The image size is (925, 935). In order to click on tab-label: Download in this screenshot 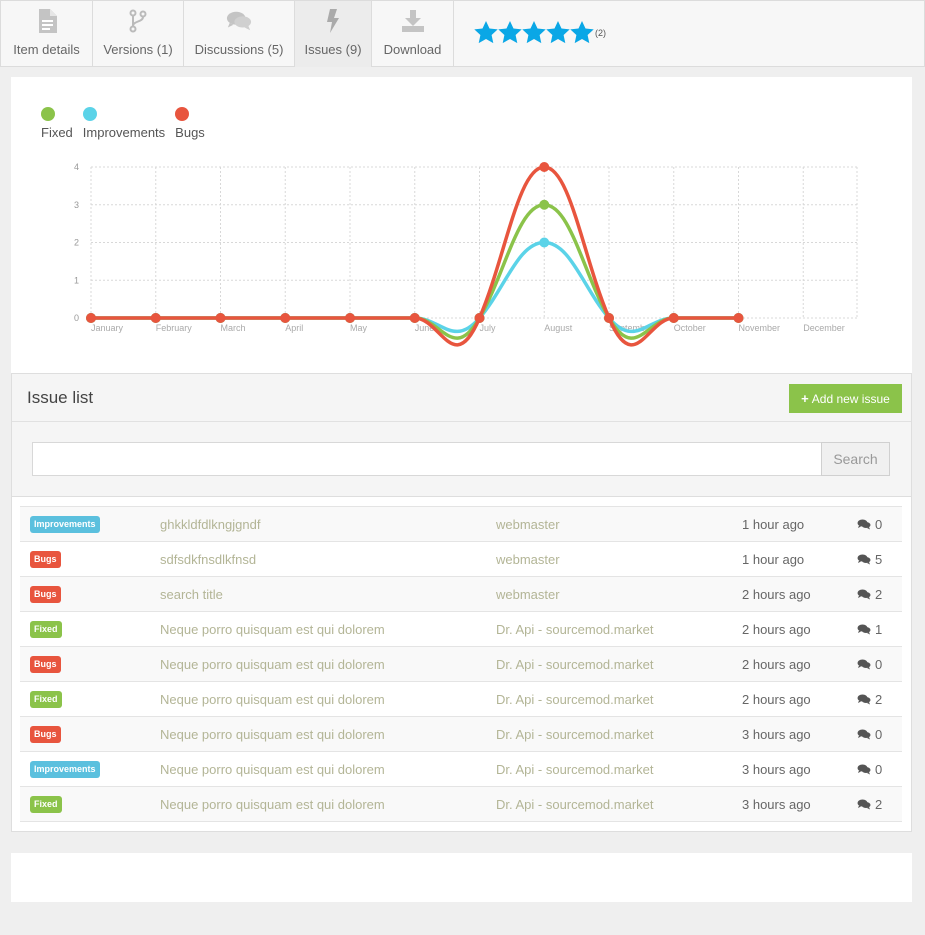, I will do `click(412, 49)`.